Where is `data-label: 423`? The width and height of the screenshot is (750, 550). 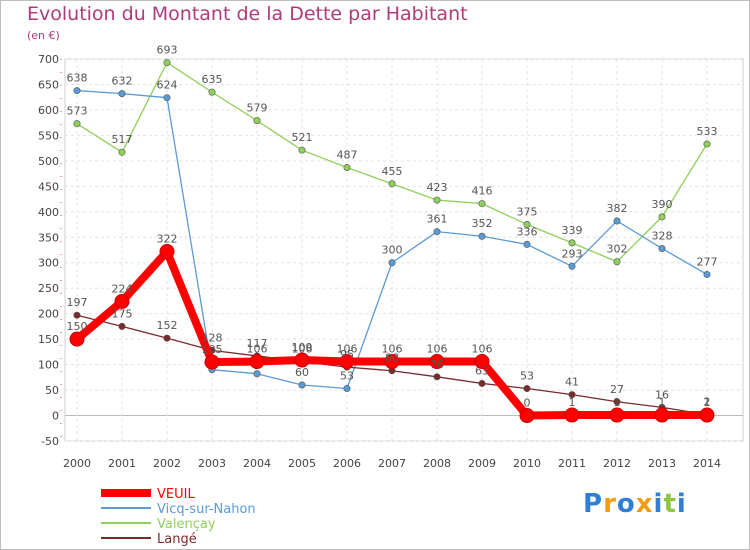 data-label: 423 is located at coordinates (437, 187).